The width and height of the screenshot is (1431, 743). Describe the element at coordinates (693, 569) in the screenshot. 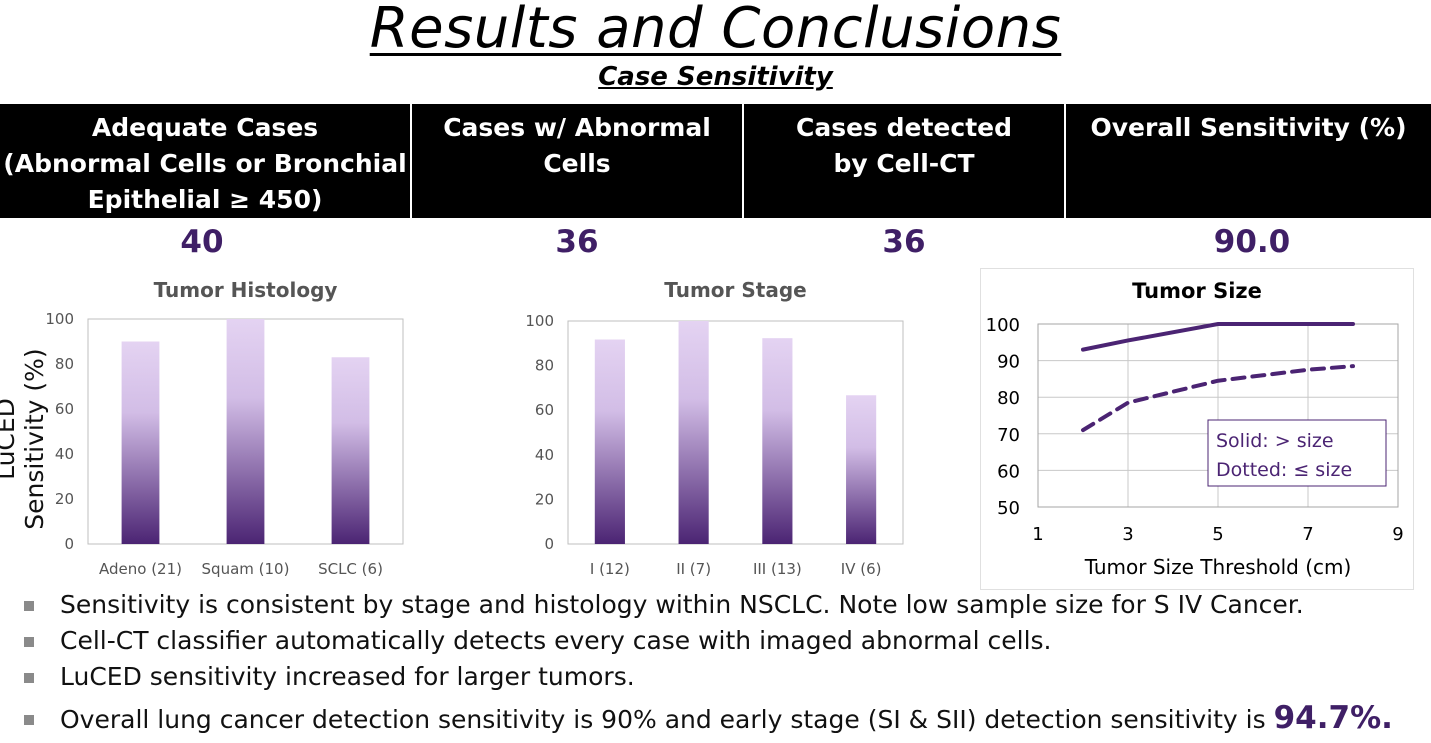

I see `x-tick-label: II (7)` at that location.